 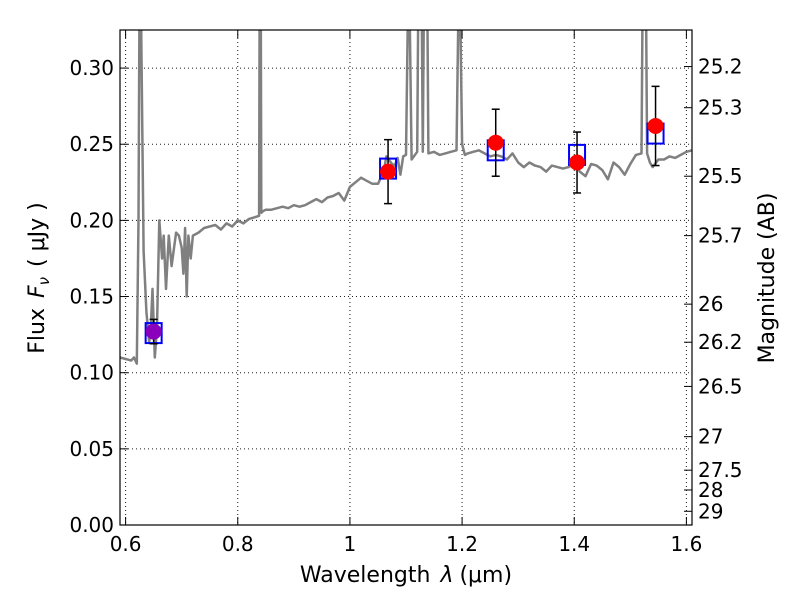 I want to click on x-axis-label: Wavelength λ (μm), so click(x=406, y=575).